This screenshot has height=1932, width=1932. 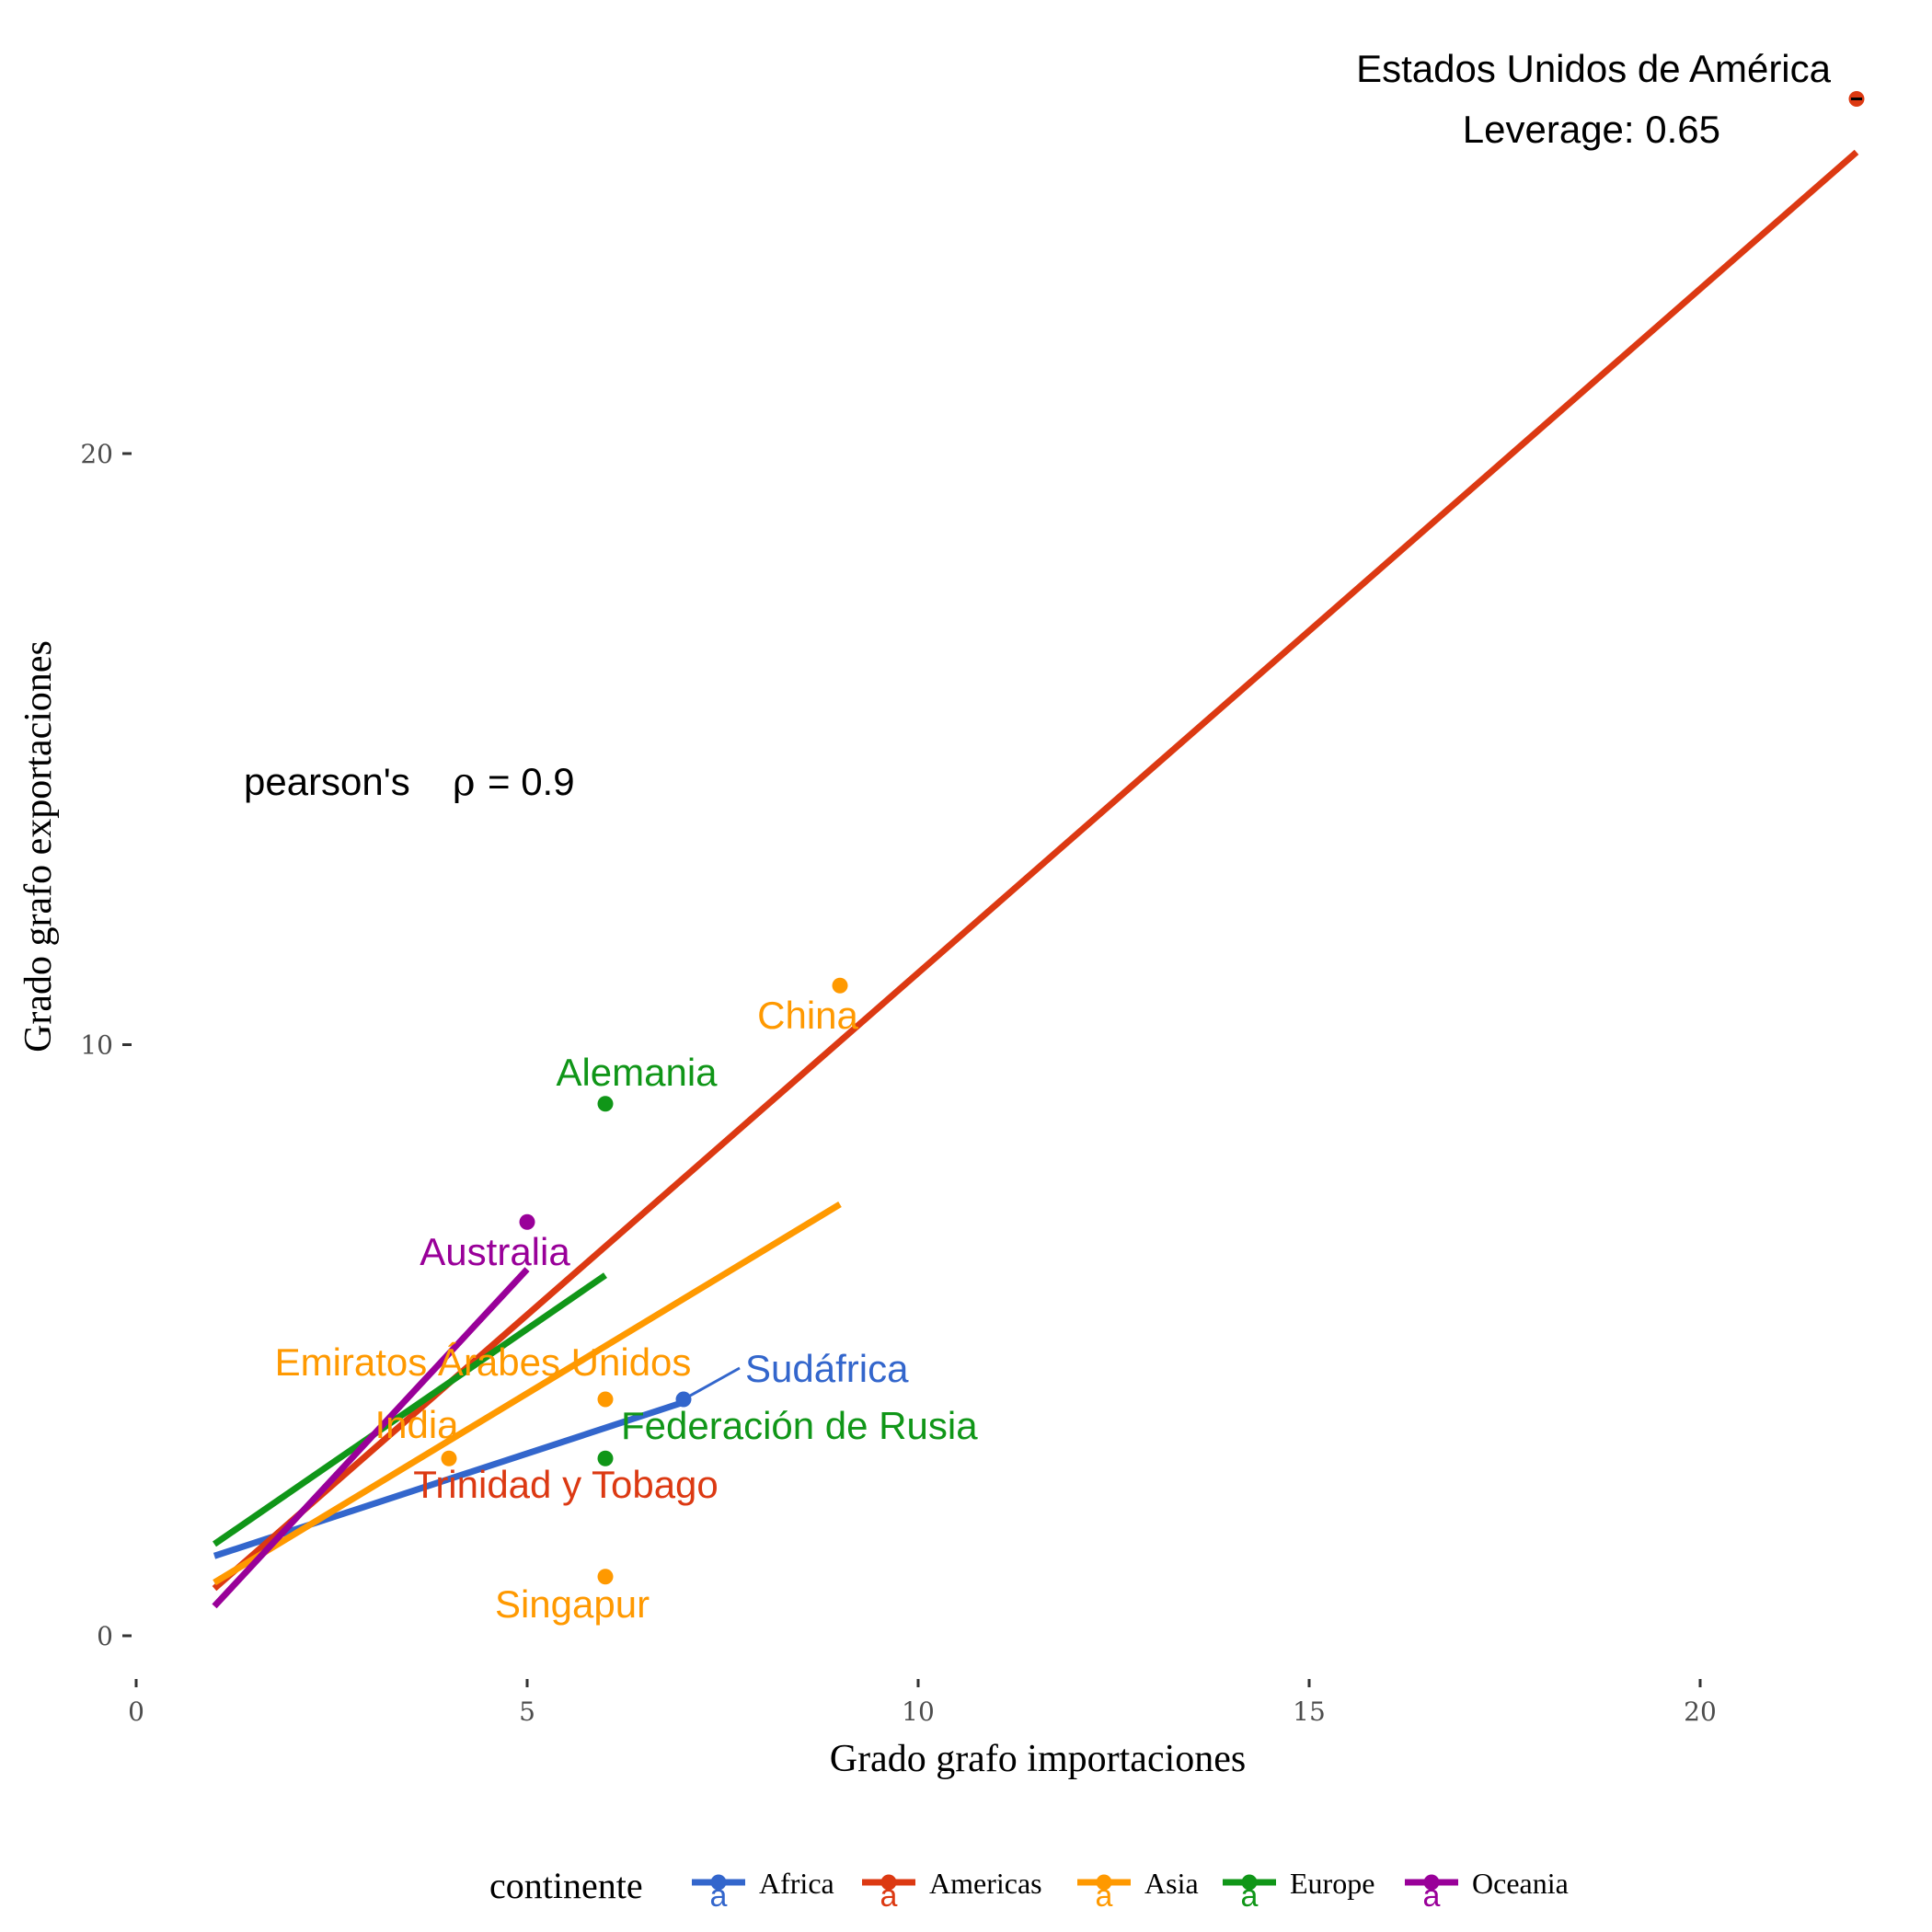 I want to click on point-label: India, so click(x=416, y=1424).